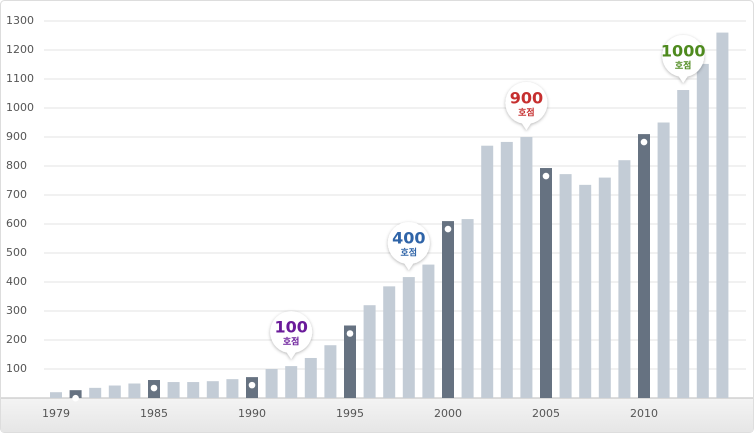  I want to click on y-tick-label: 1200, so click(20, 49).